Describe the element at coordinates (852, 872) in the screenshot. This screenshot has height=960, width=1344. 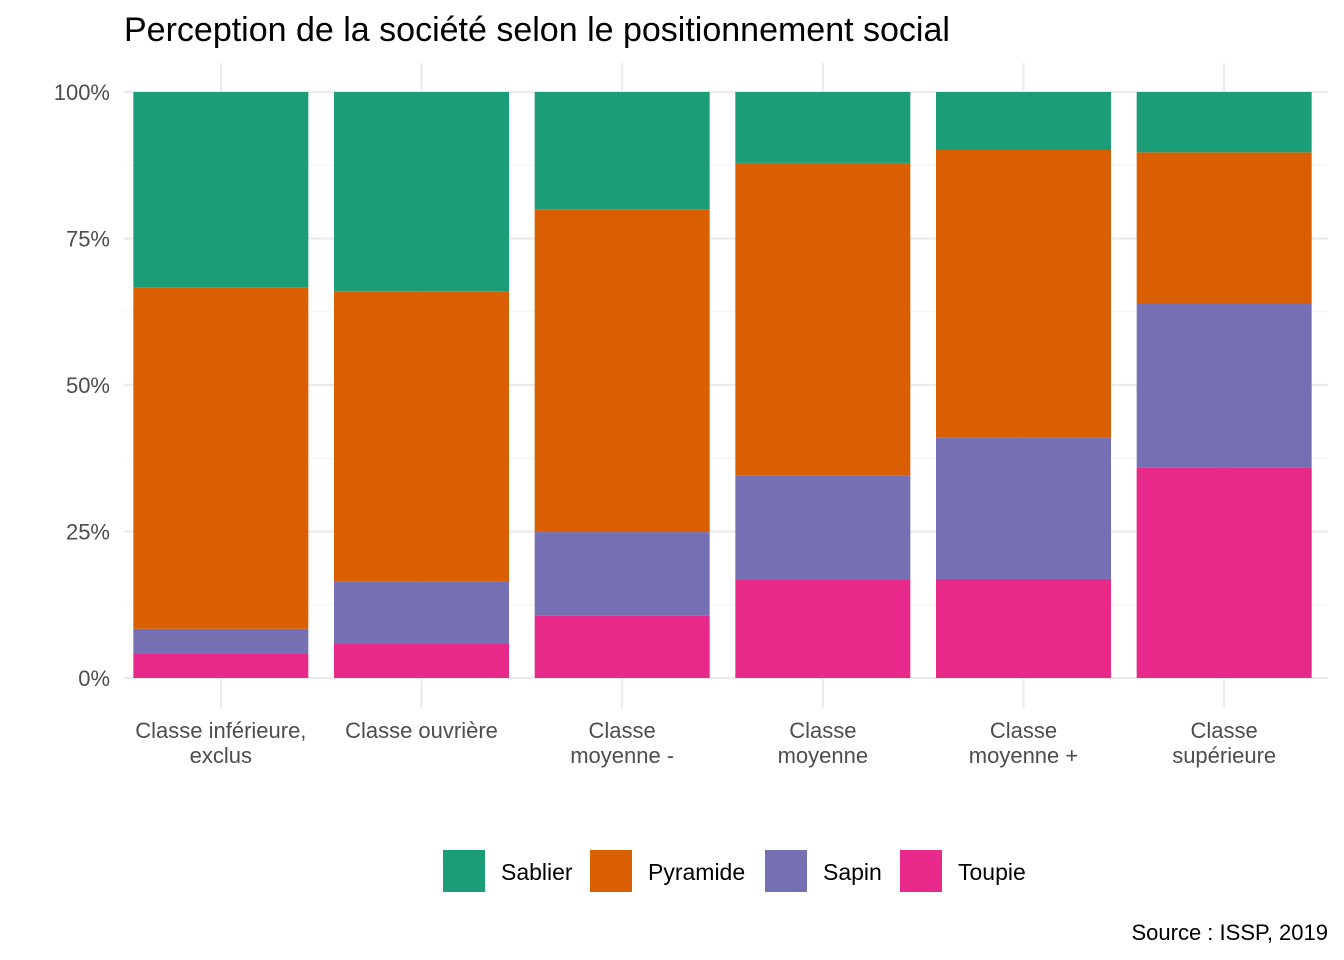
I see `legend-label-sapin: Sapin` at that location.